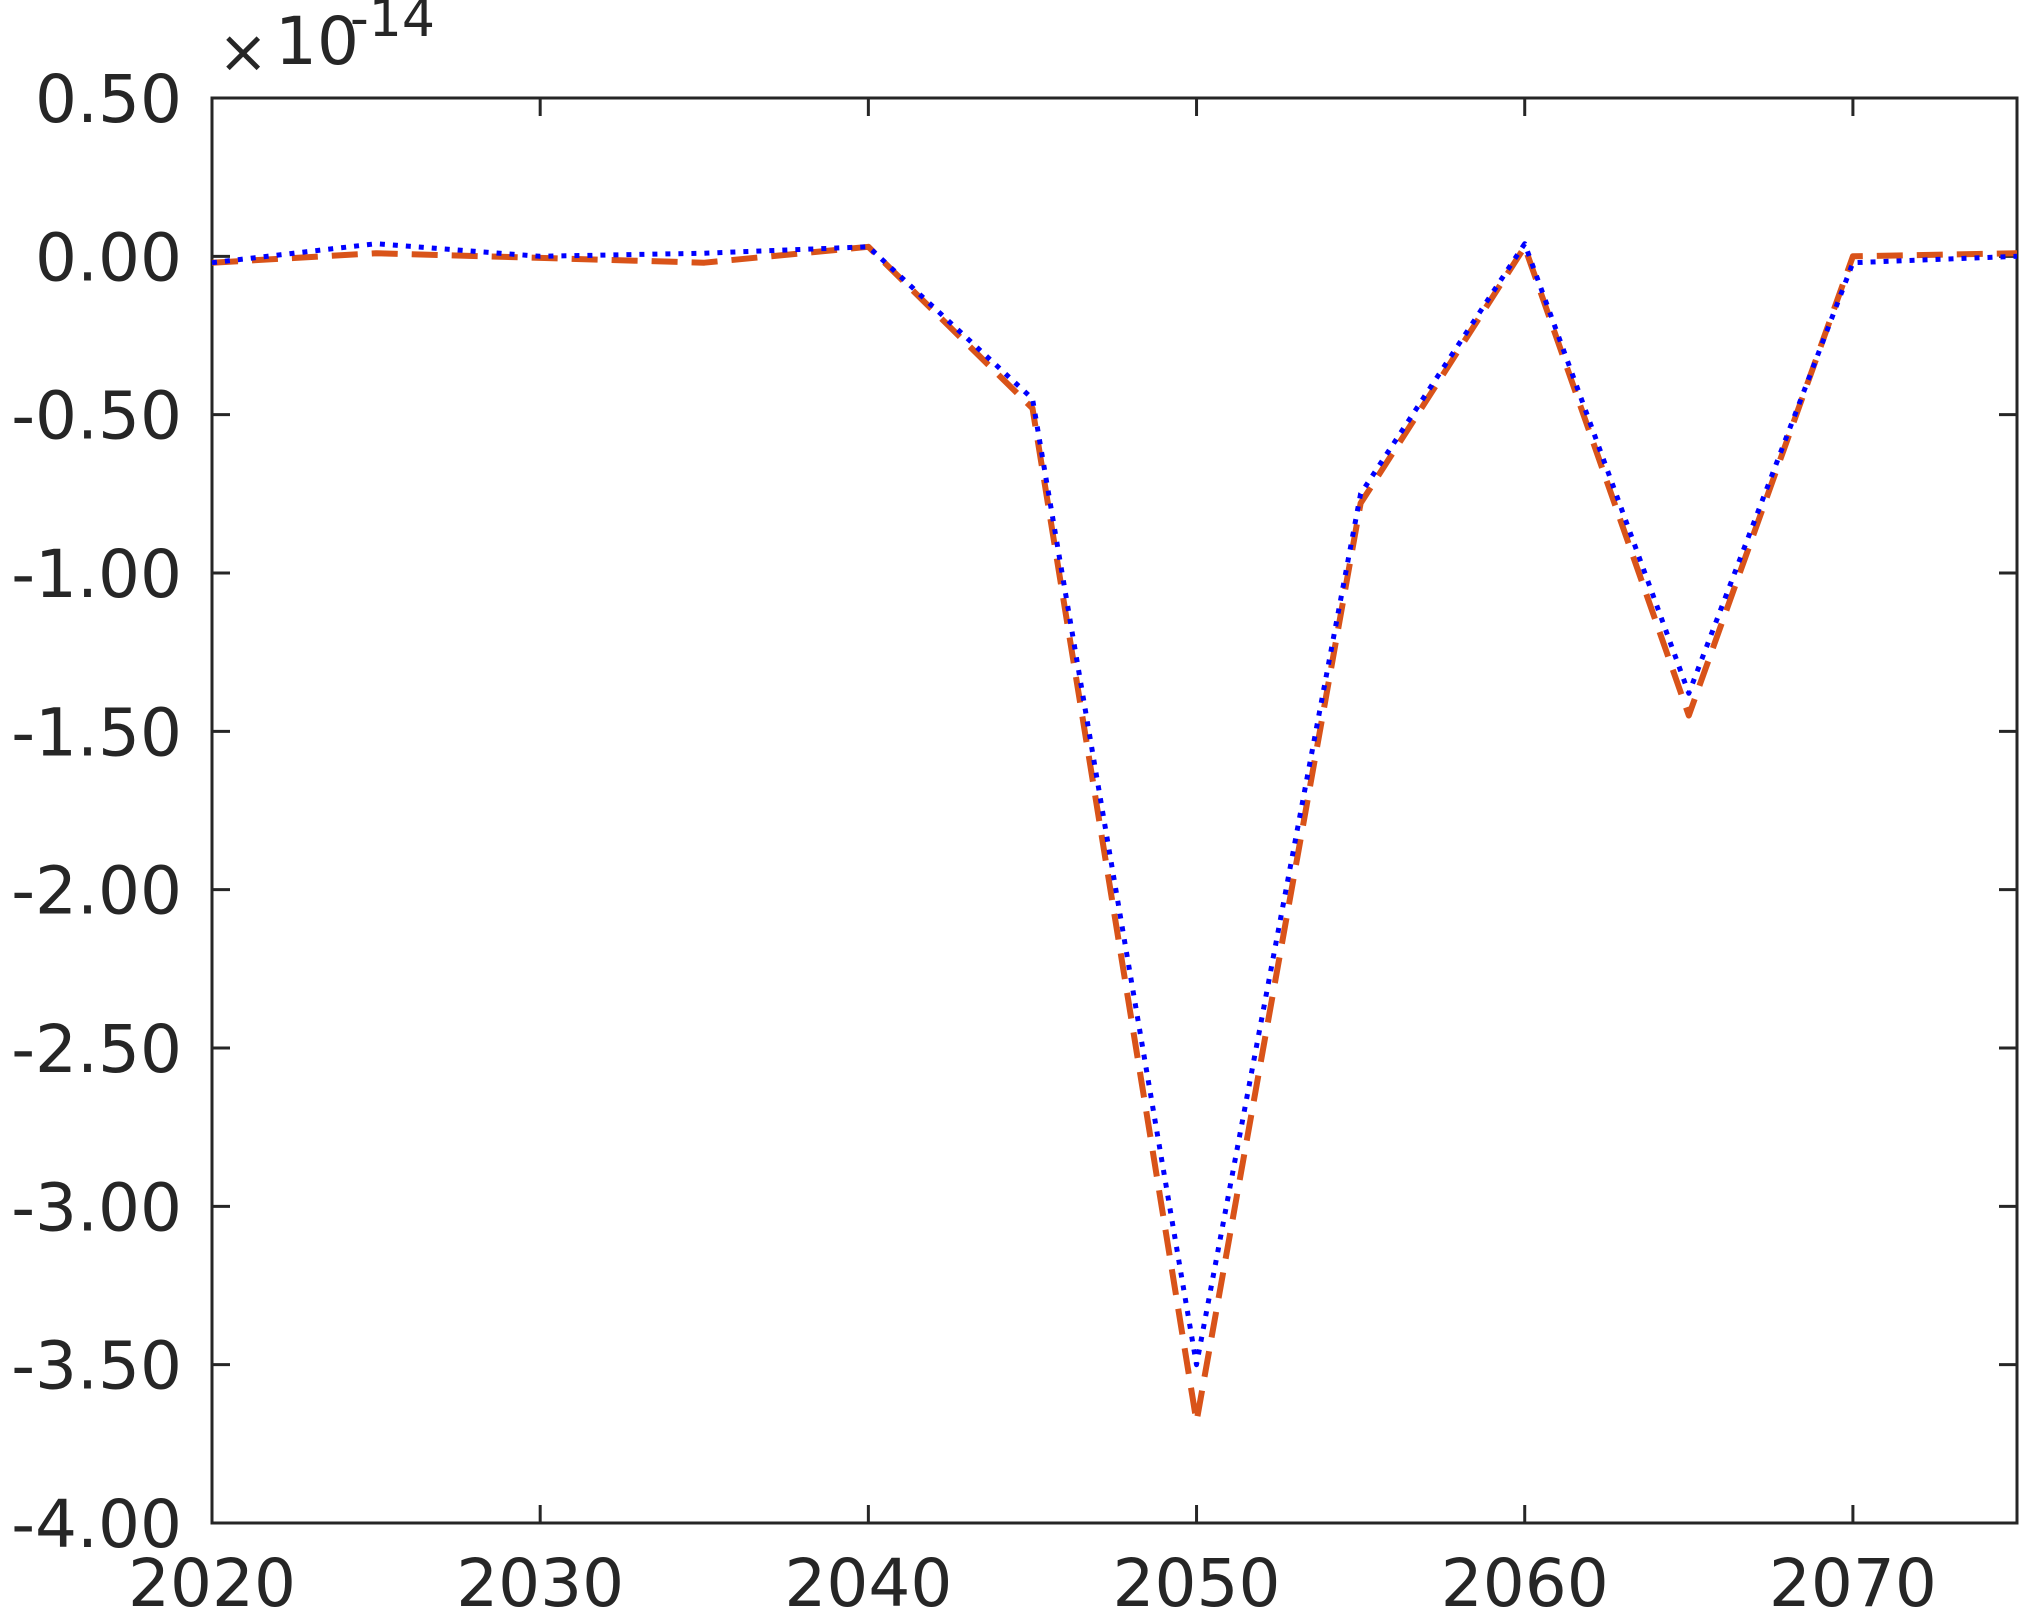 This screenshot has width=2023, height=1622. I want to click on y-tick-label: -2.00, so click(96, 891).